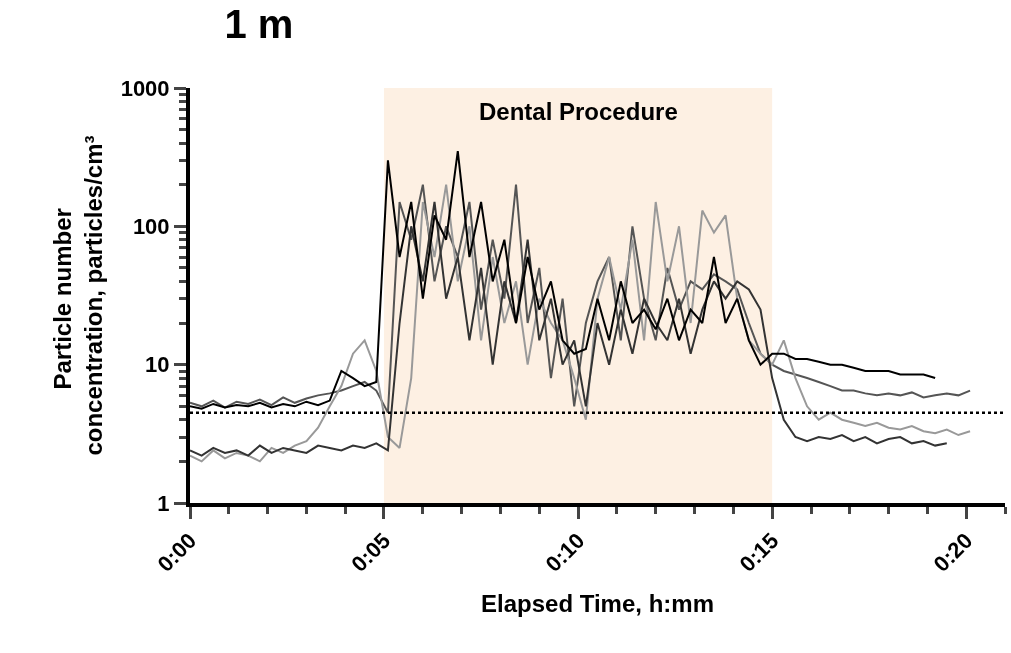 The height and width of the screenshot is (653, 1011). What do you see at coordinates (145, 88) in the screenshot?
I see `y-tick-label: 1000` at bounding box center [145, 88].